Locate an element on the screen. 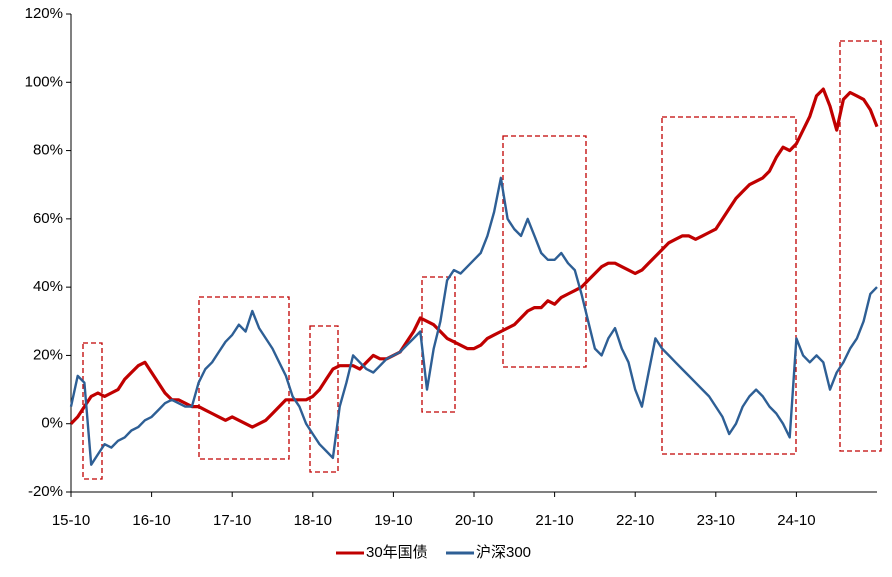  y-tick-label: 60% is located at coordinates (48, 218).